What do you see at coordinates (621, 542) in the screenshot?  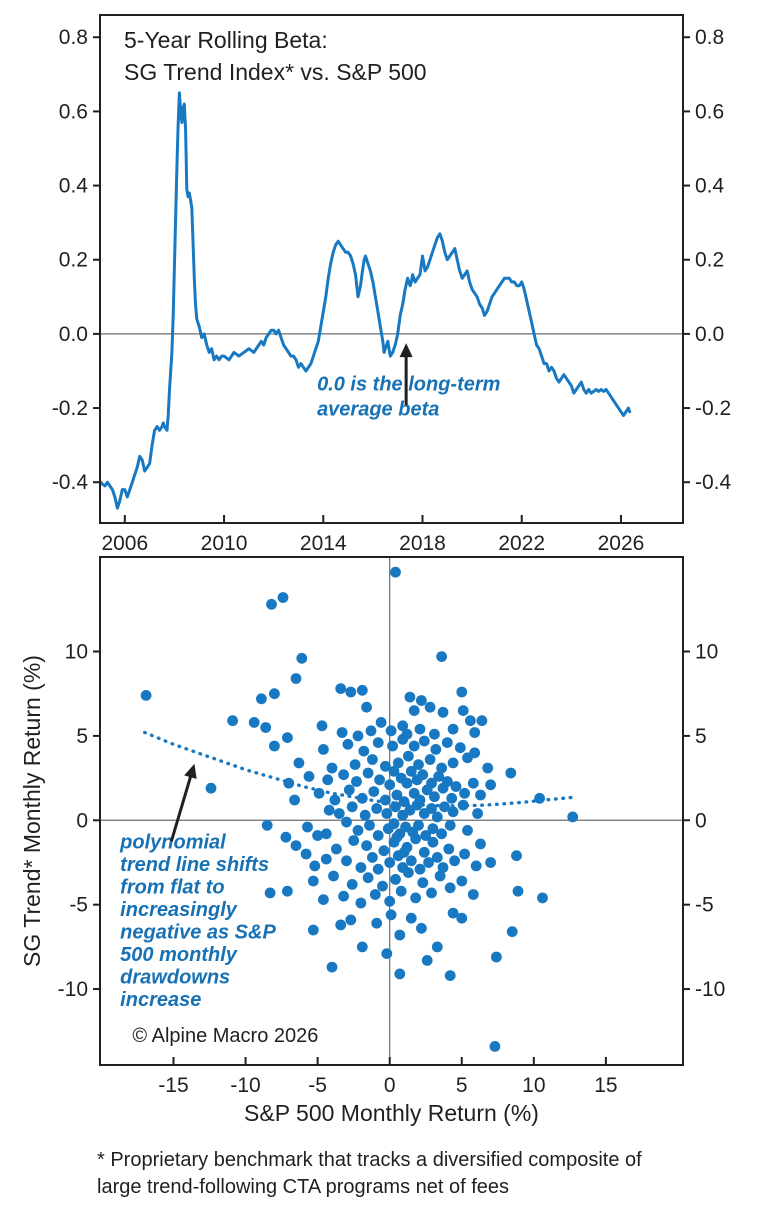 I see `x-axis-tick-label: 2026` at bounding box center [621, 542].